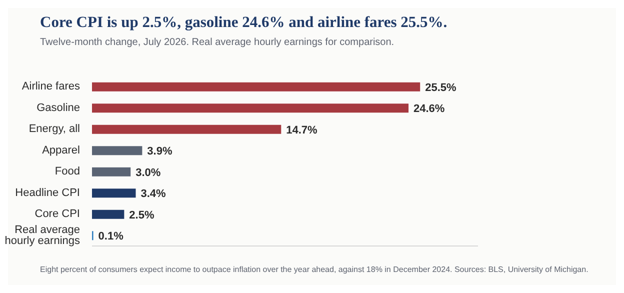  What do you see at coordinates (141, 215) in the screenshot?
I see `data-label: 2.5%` at bounding box center [141, 215].